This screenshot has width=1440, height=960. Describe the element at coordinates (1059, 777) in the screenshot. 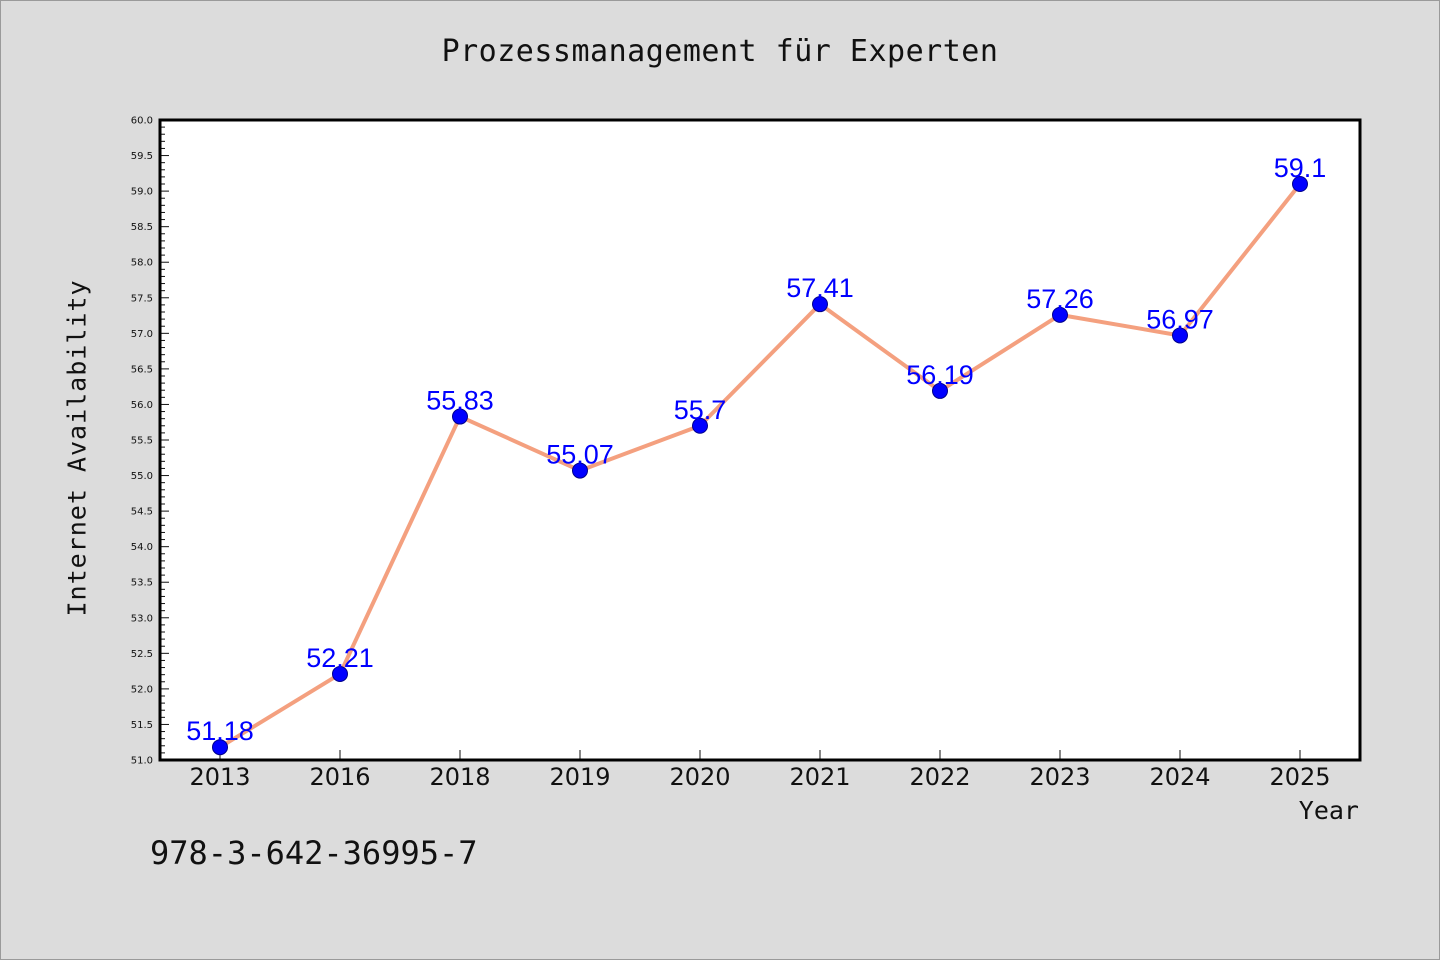

I see `x-tick-label: 2023` at that location.